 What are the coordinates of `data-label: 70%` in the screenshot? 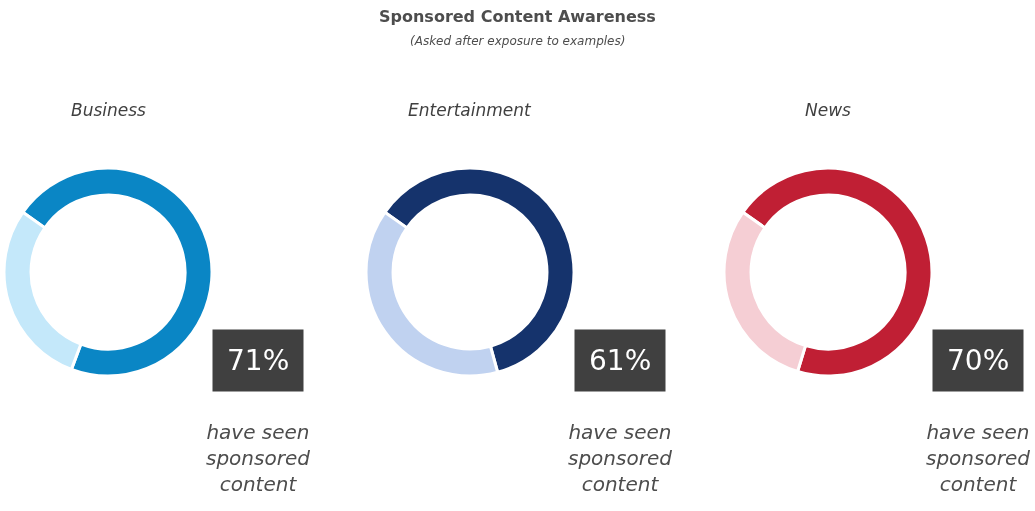 It's located at (978, 360).